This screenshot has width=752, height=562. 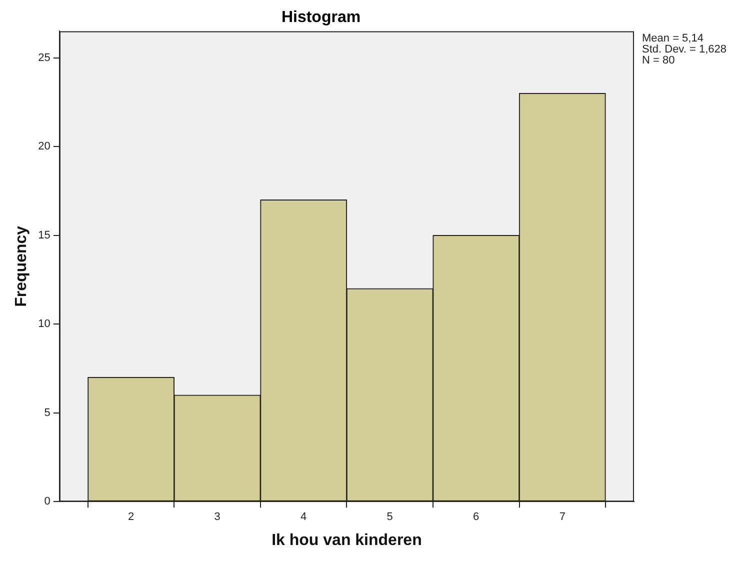 I want to click on chart-title: Histogram, so click(x=321, y=17).